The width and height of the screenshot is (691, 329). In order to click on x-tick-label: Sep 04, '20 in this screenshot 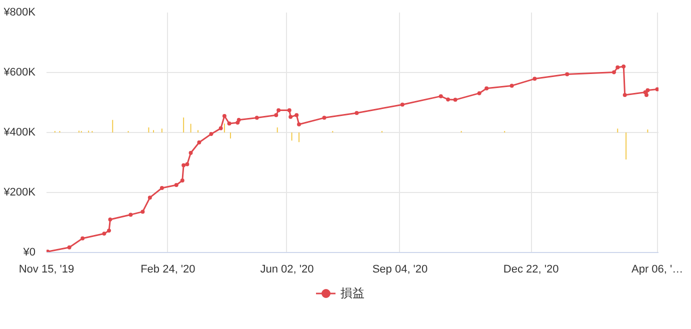, I will do `click(400, 270)`.